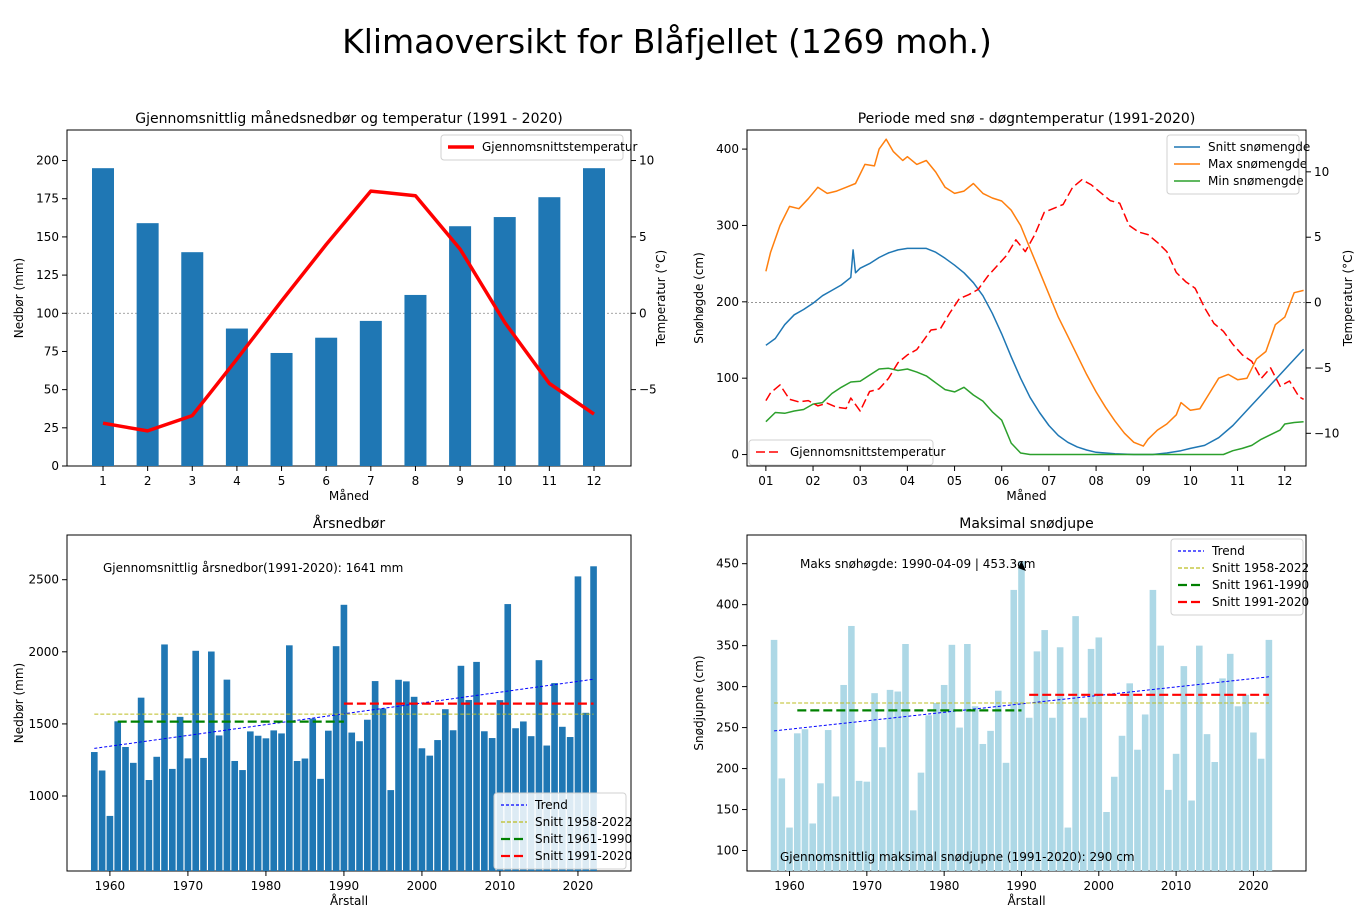 Image resolution: width=1372 pixels, height=922 pixels. Describe the element at coordinates (51, 428) in the screenshot. I see `y-tick-label: 25` at that location.